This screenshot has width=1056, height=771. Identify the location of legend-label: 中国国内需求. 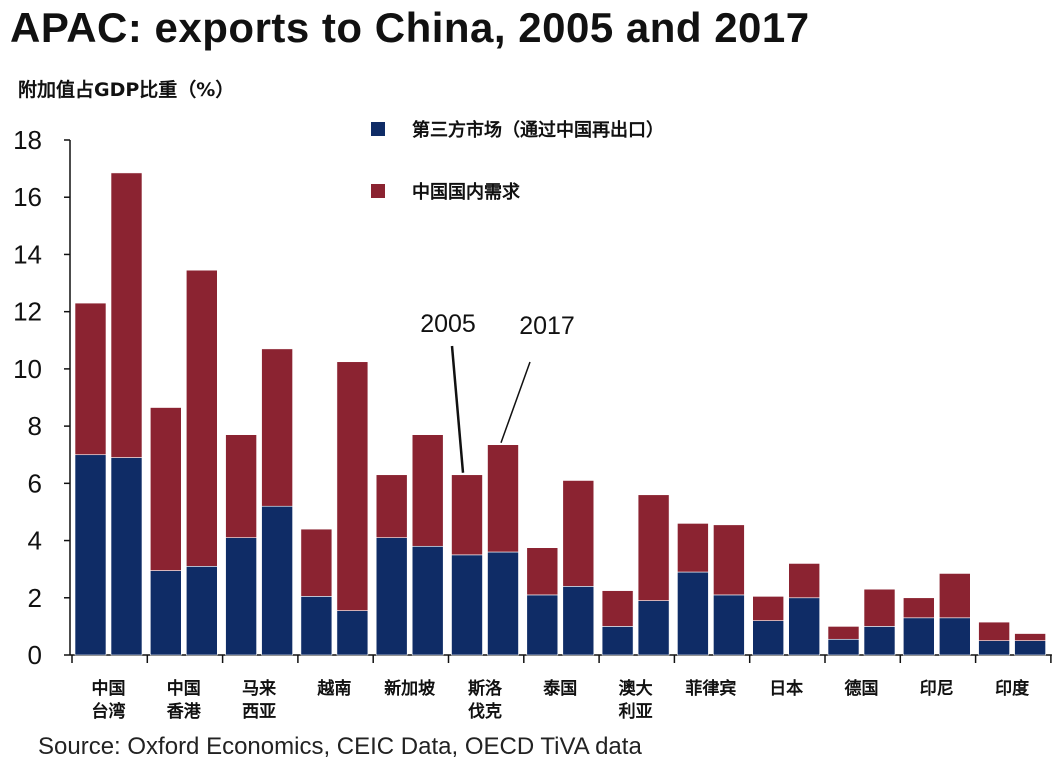
(466, 192).